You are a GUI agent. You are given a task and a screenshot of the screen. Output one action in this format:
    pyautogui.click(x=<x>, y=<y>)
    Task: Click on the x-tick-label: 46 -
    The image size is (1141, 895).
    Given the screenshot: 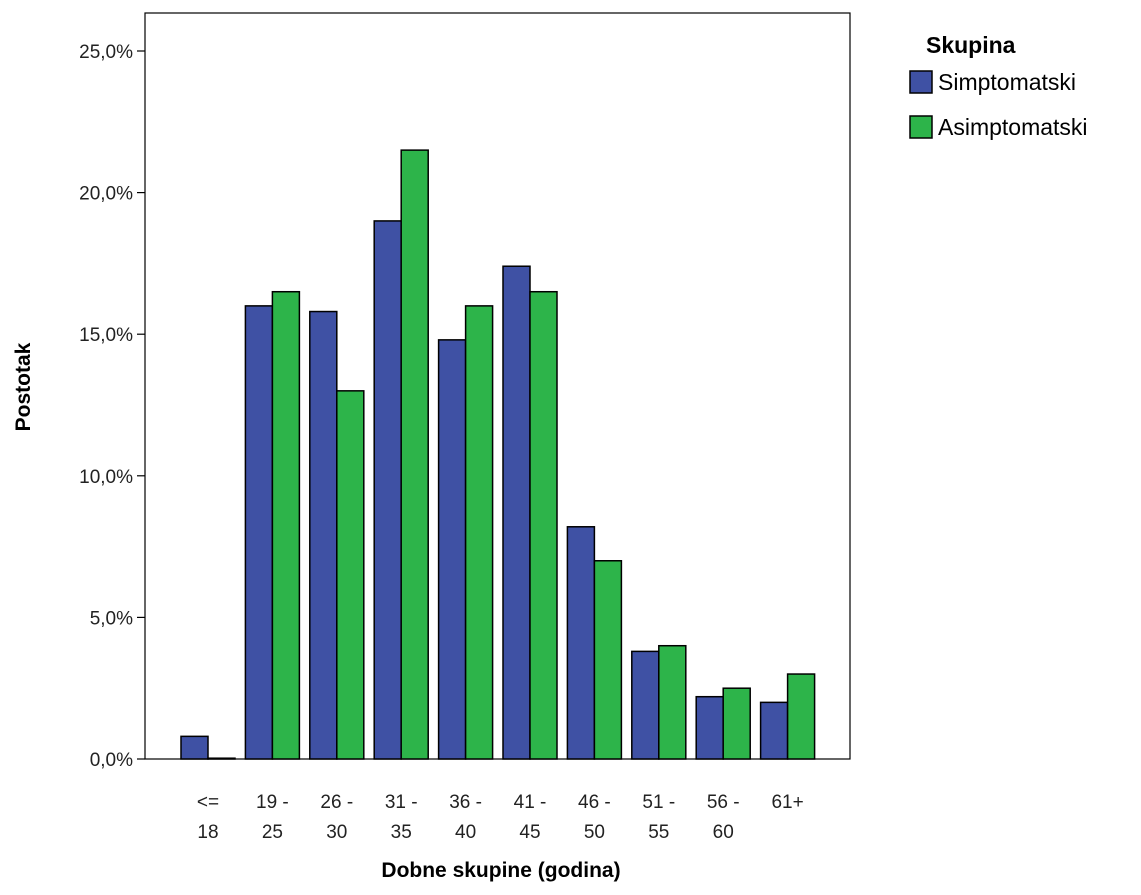 What is the action you would take?
    pyautogui.click(x=594, y=802)
    